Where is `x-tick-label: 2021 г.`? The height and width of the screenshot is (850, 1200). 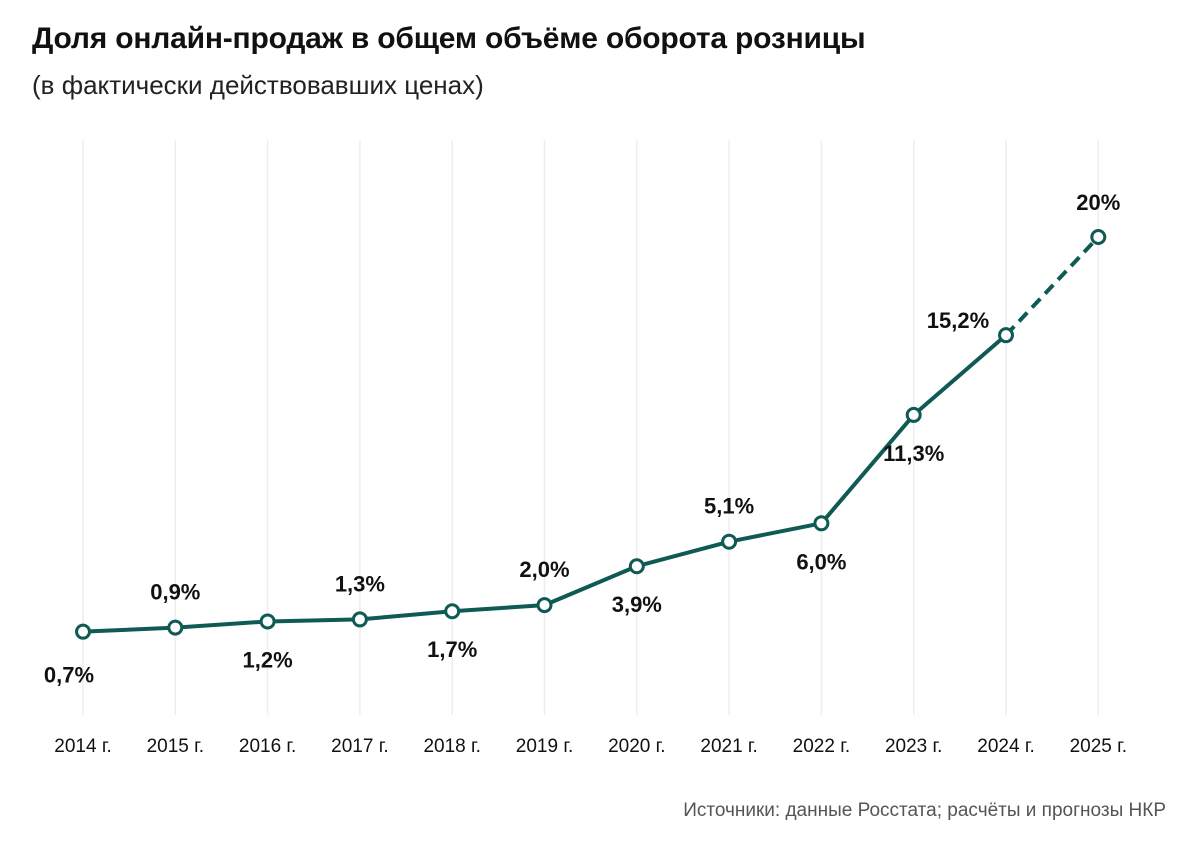
x-tick-label: 2021 г. is located at coordinates (728, 746).